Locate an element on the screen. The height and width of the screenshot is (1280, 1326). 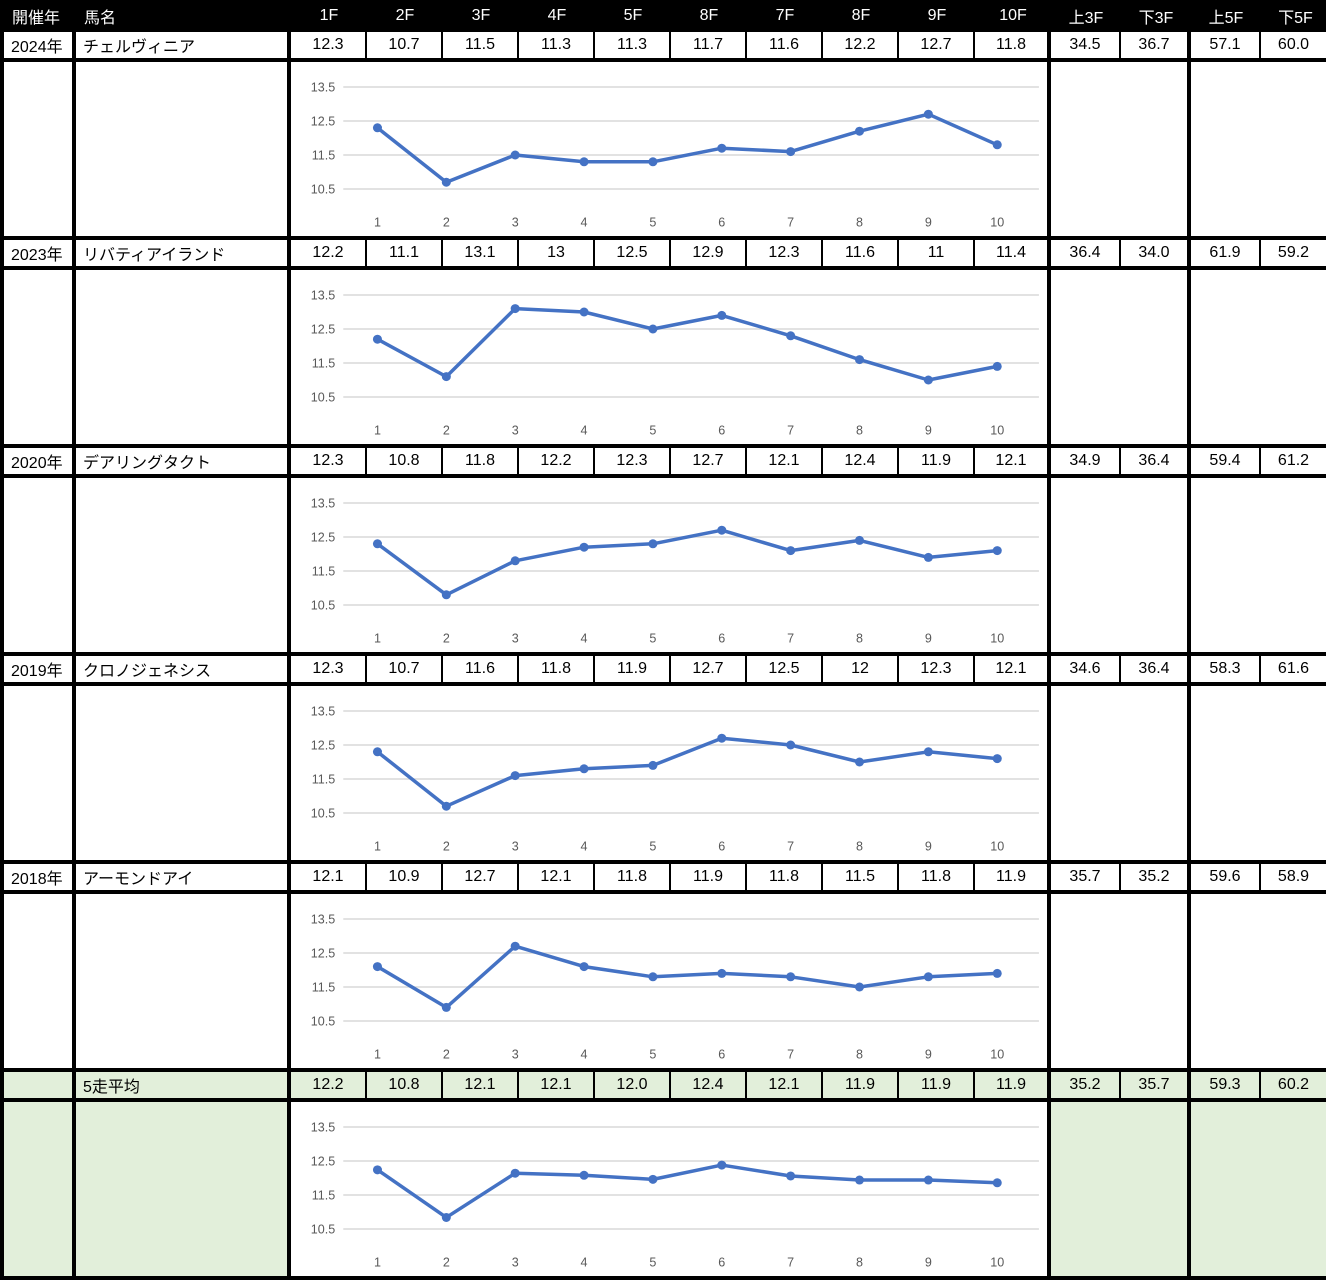
year-cell: 2024年 is located at coordinates (40, 45).